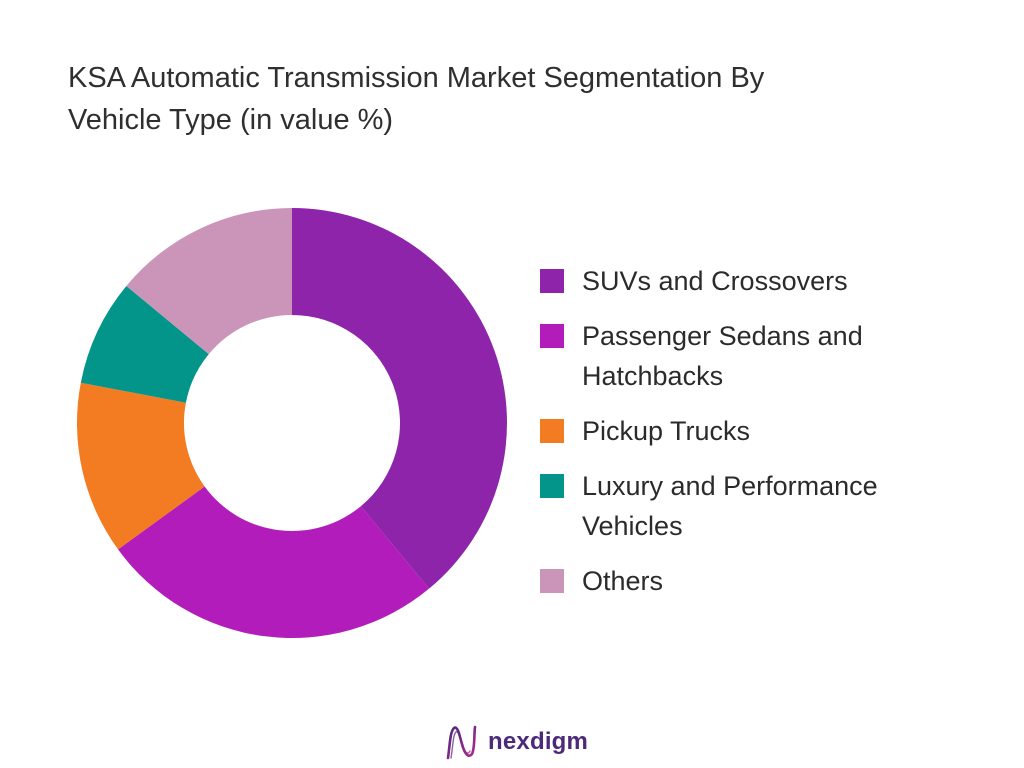  What do you see at coordinates (400, 398) in the screenshot?
I see `slice-suvs-and-crossovers` at bounding box center [400, 398].